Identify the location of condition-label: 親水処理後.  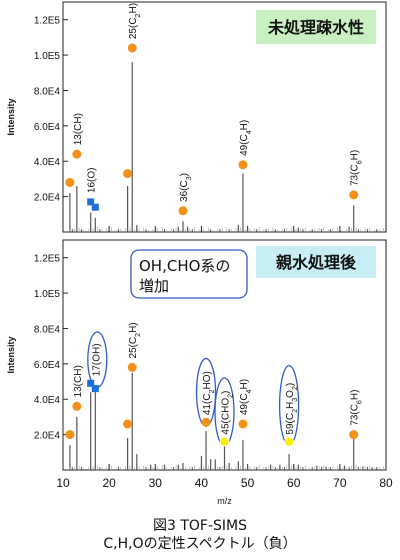
(316, 262).